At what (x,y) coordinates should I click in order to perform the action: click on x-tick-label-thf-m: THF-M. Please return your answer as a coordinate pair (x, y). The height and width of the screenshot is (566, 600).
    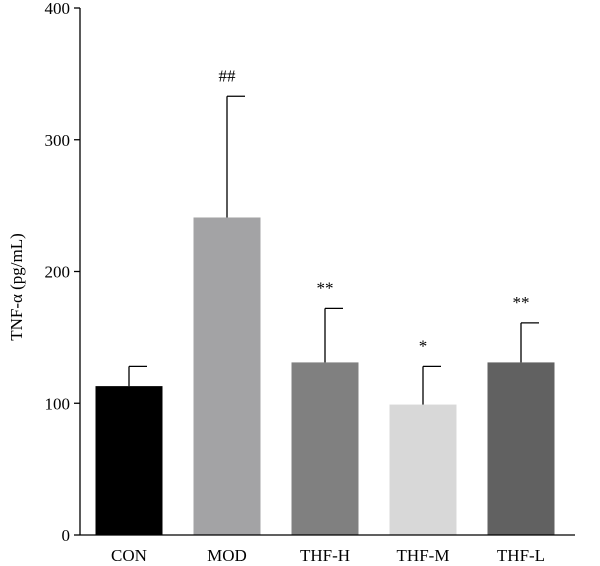
    Looking at the image, I should click on (423, 555).